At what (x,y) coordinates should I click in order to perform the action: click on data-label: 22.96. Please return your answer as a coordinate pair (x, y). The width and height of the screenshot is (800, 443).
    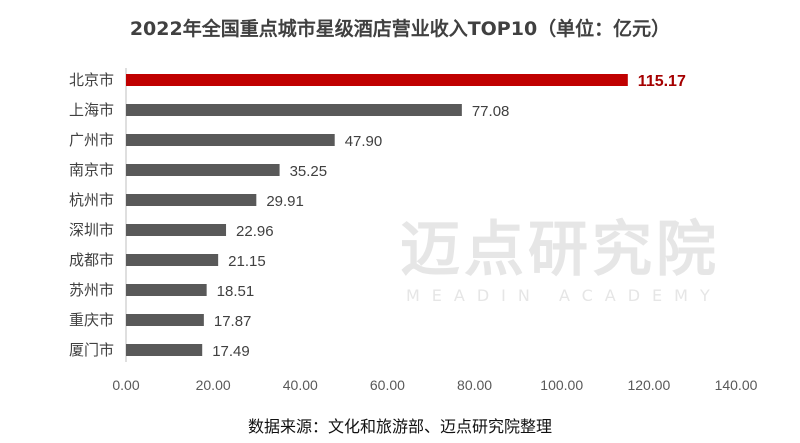
    Looking at the image, I should click on (255, 231).